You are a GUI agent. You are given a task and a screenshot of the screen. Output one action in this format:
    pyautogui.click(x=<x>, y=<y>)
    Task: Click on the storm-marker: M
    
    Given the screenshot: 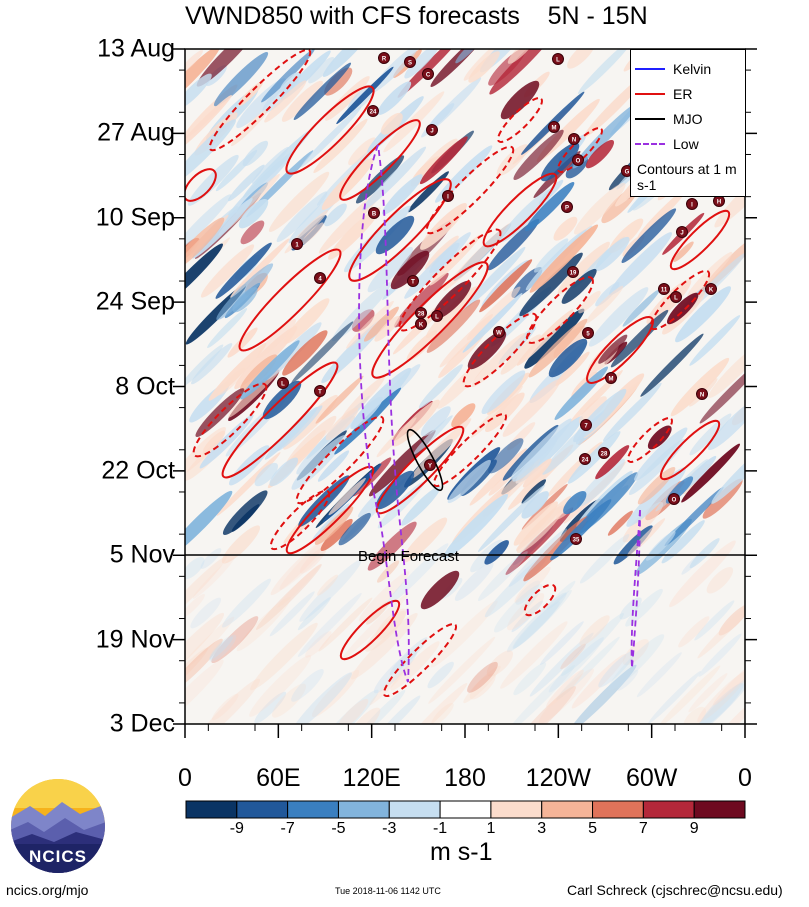 What is the action you would take?
    pyautogui.click(x=554, y=127)
    